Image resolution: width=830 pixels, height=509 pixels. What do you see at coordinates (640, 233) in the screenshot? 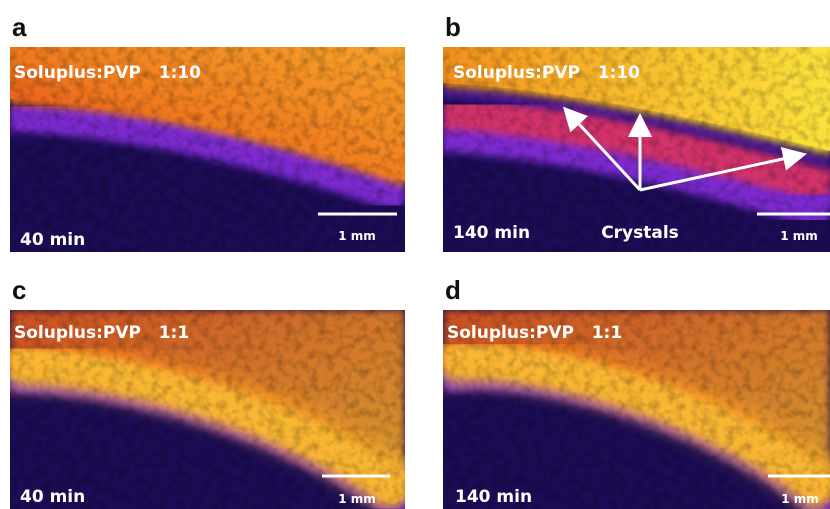
I see `annotation: Crystals` at bounding box center [640, 233].